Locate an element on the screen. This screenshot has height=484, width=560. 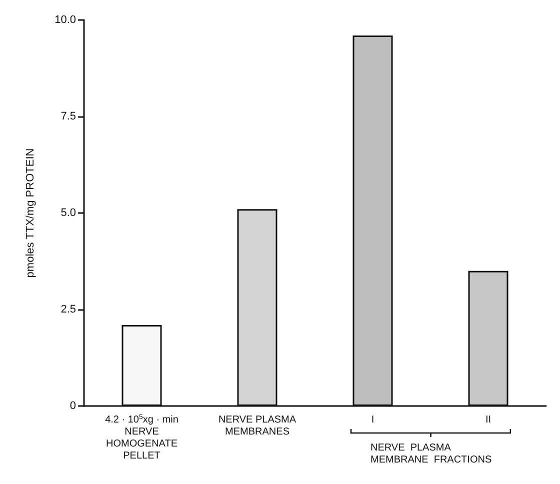
text: NERVE PLASMA MEMBRANE FRACTIONS is located at coordinates (431, 454).